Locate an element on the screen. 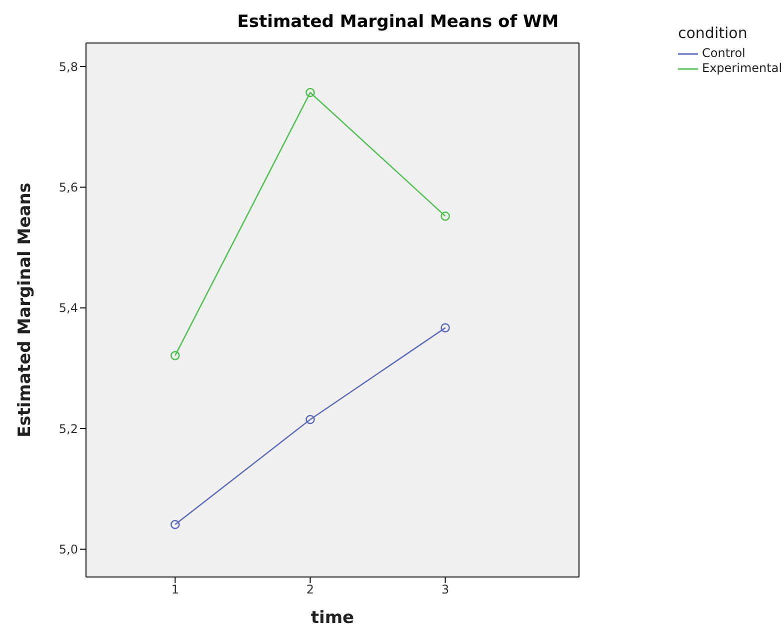 The image size is (784, 643). chart-title: Estimated Marginal Means of WM is located at coordinates (398, 22).